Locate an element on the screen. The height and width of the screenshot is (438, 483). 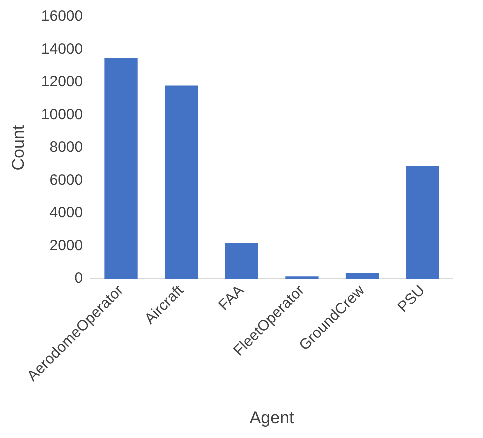
y-tick-label: 2000 is located at coordinates (67, 245).